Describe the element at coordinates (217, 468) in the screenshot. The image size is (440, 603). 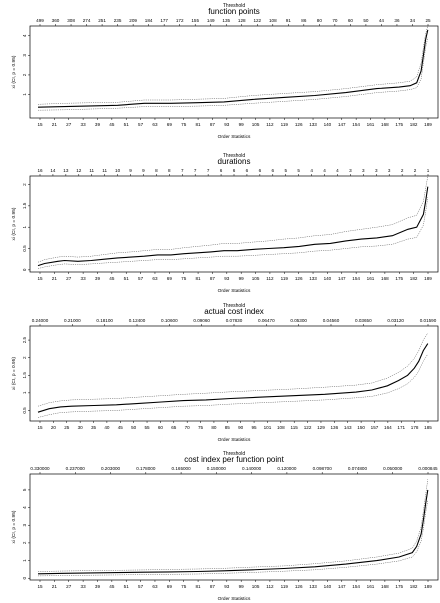
I see `top-tick-label: 0.150000` at that location.